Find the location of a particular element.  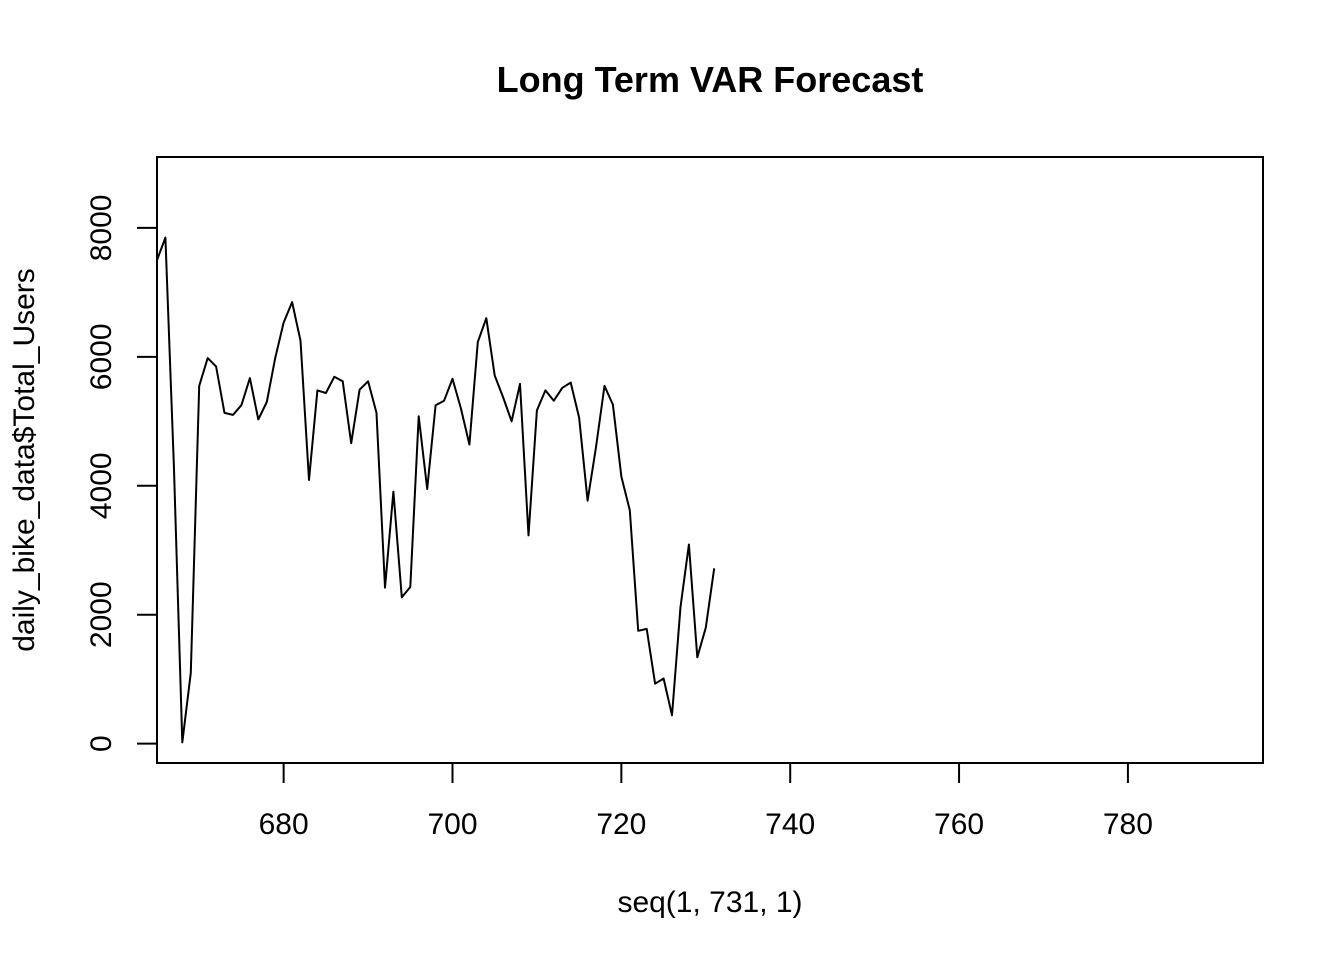

x-axis: 680 700 720 740 760 780 is located at coordinates (706, 802).